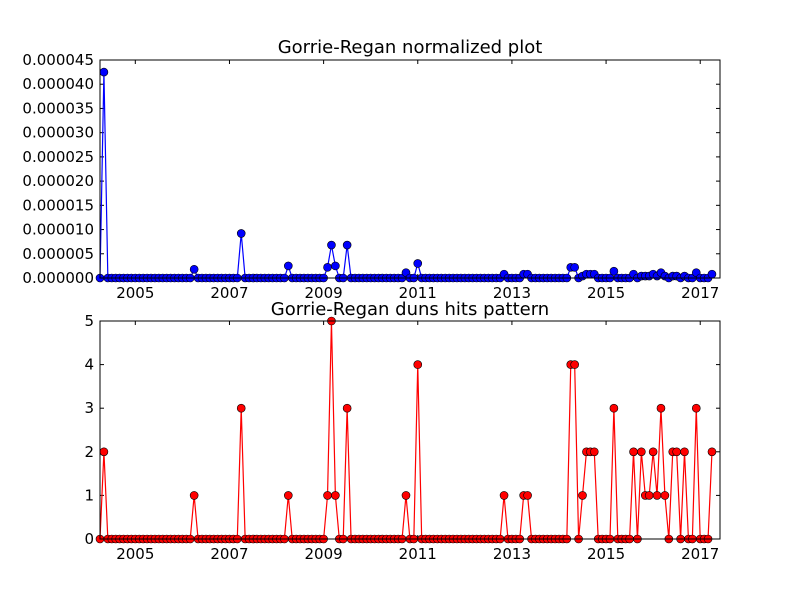 The height and width of the screenshot is (600, 800). What do you see at coordinates (58, 181) in the screenshot?
I see `normalized-y-tick-label: 0.000020` at bounding box center [58, 181].